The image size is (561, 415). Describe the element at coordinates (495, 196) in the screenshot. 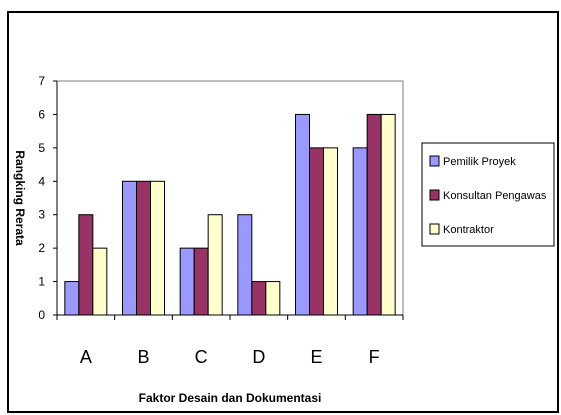

I see `legend-label: Konsultan Pengawas` at that location.